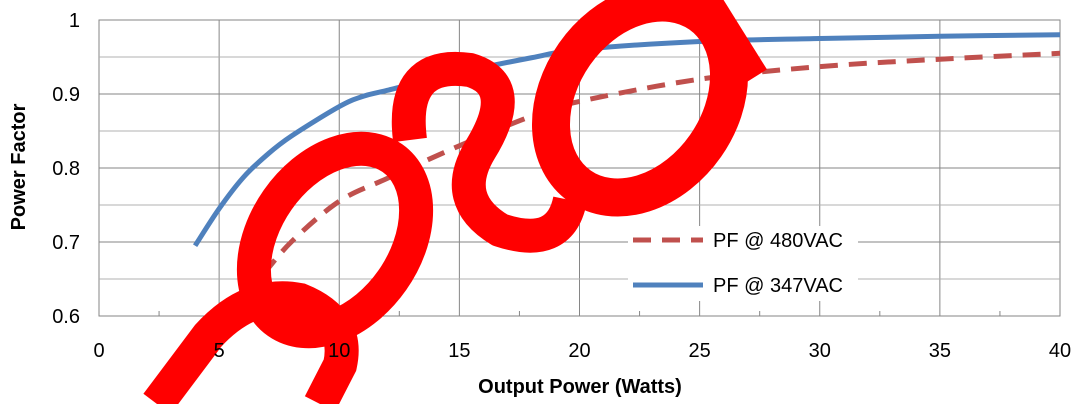  What do you see at coordinates (940, 351) in the screenshot?
I see `x-tick-label: 35` at bounding box center [940, 351].